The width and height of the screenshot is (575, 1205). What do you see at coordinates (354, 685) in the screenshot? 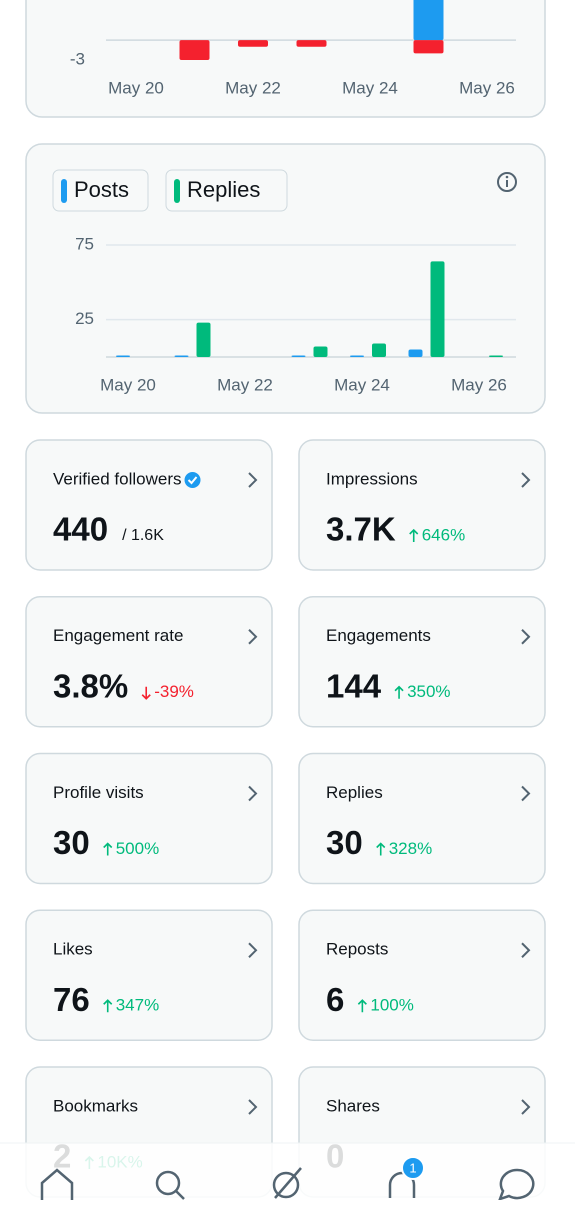
I see `stat-value: 144` at bounding box center [354, 685].